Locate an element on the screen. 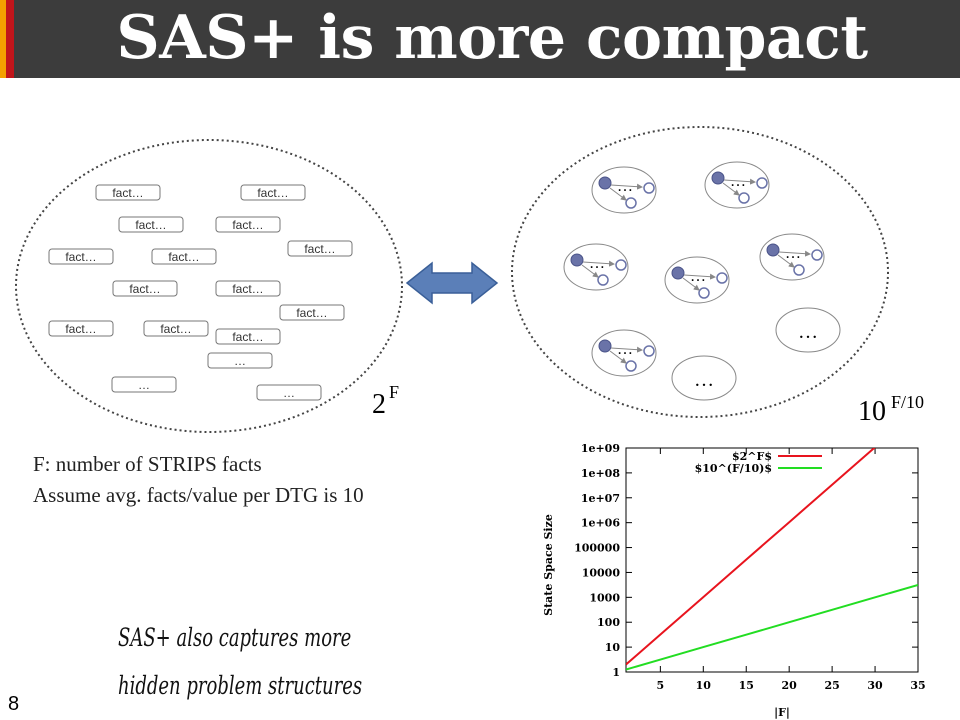  y-tick-label: 1e+09 is located at coordinates (600, 448).